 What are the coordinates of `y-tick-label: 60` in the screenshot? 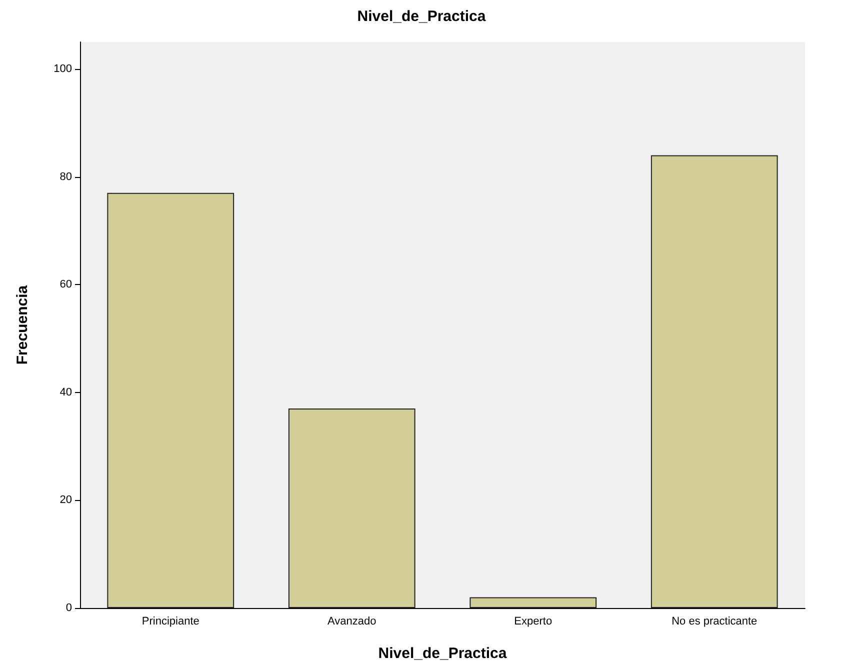 It's located at (66, 284).